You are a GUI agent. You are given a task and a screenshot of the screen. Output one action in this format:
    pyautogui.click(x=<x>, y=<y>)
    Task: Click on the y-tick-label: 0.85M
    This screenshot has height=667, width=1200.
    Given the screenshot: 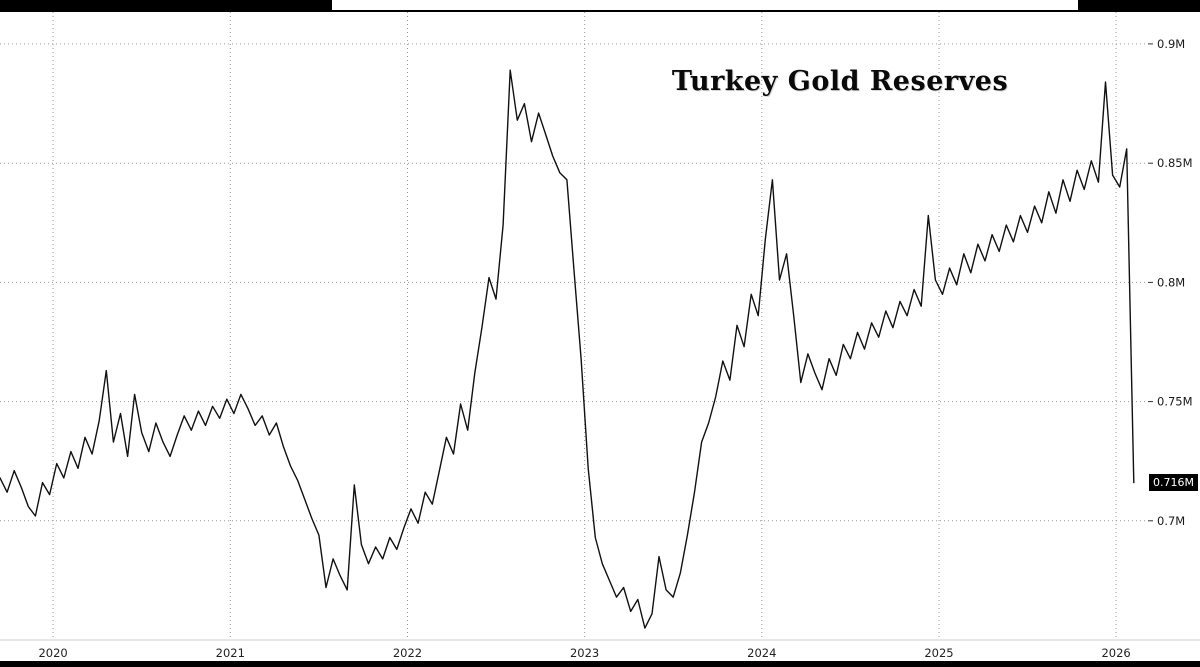 What is the action you would take?
    pyautogui.click(x=1175, y=163)
    